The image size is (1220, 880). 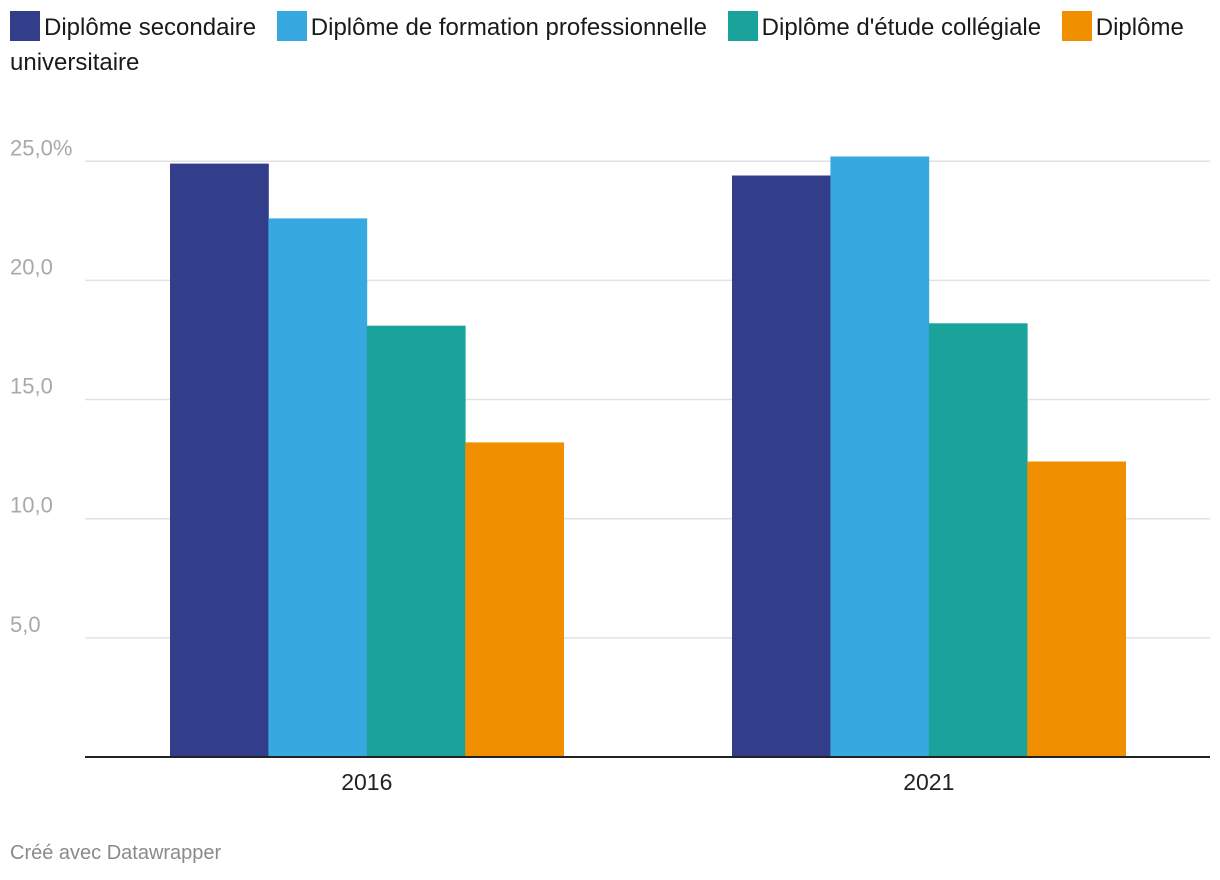 I want to click on y-tick-label: 15,0, so click(x=31, y=386).